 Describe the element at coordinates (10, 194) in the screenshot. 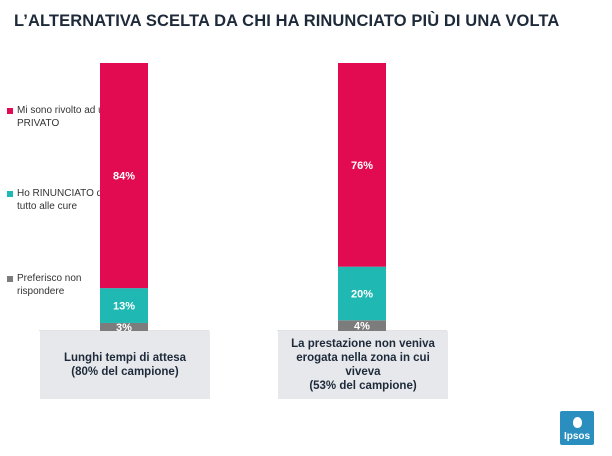

I see `legend-swatch-rinunciato` at that location.